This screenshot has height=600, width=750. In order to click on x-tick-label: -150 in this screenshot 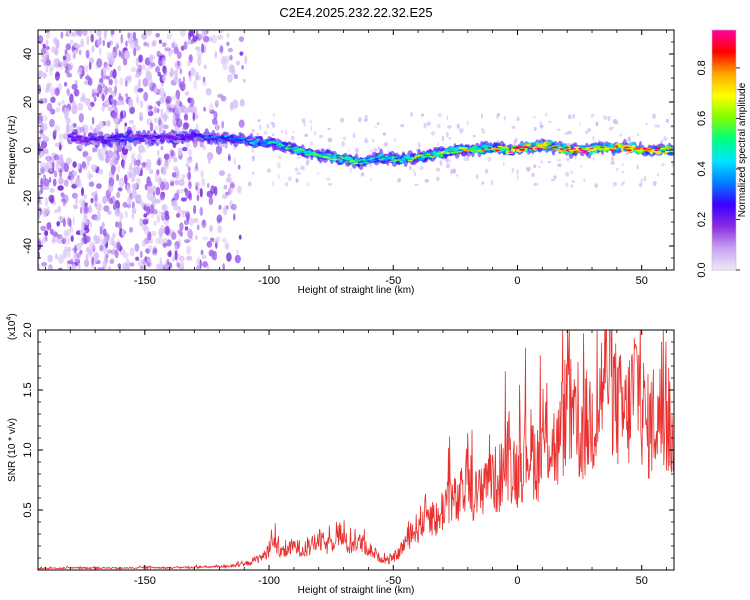, I will do `click(145, 281)`.